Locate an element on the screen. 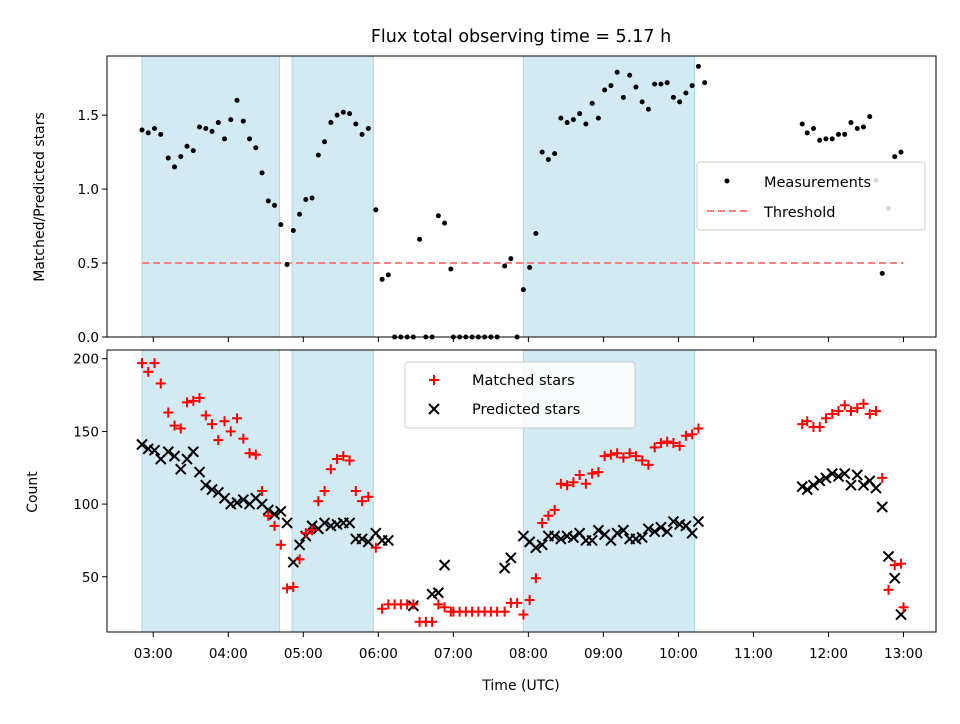 The width and height of the screenshot is (960, 724). top-x-ticks is located at coordinates (528, 339).